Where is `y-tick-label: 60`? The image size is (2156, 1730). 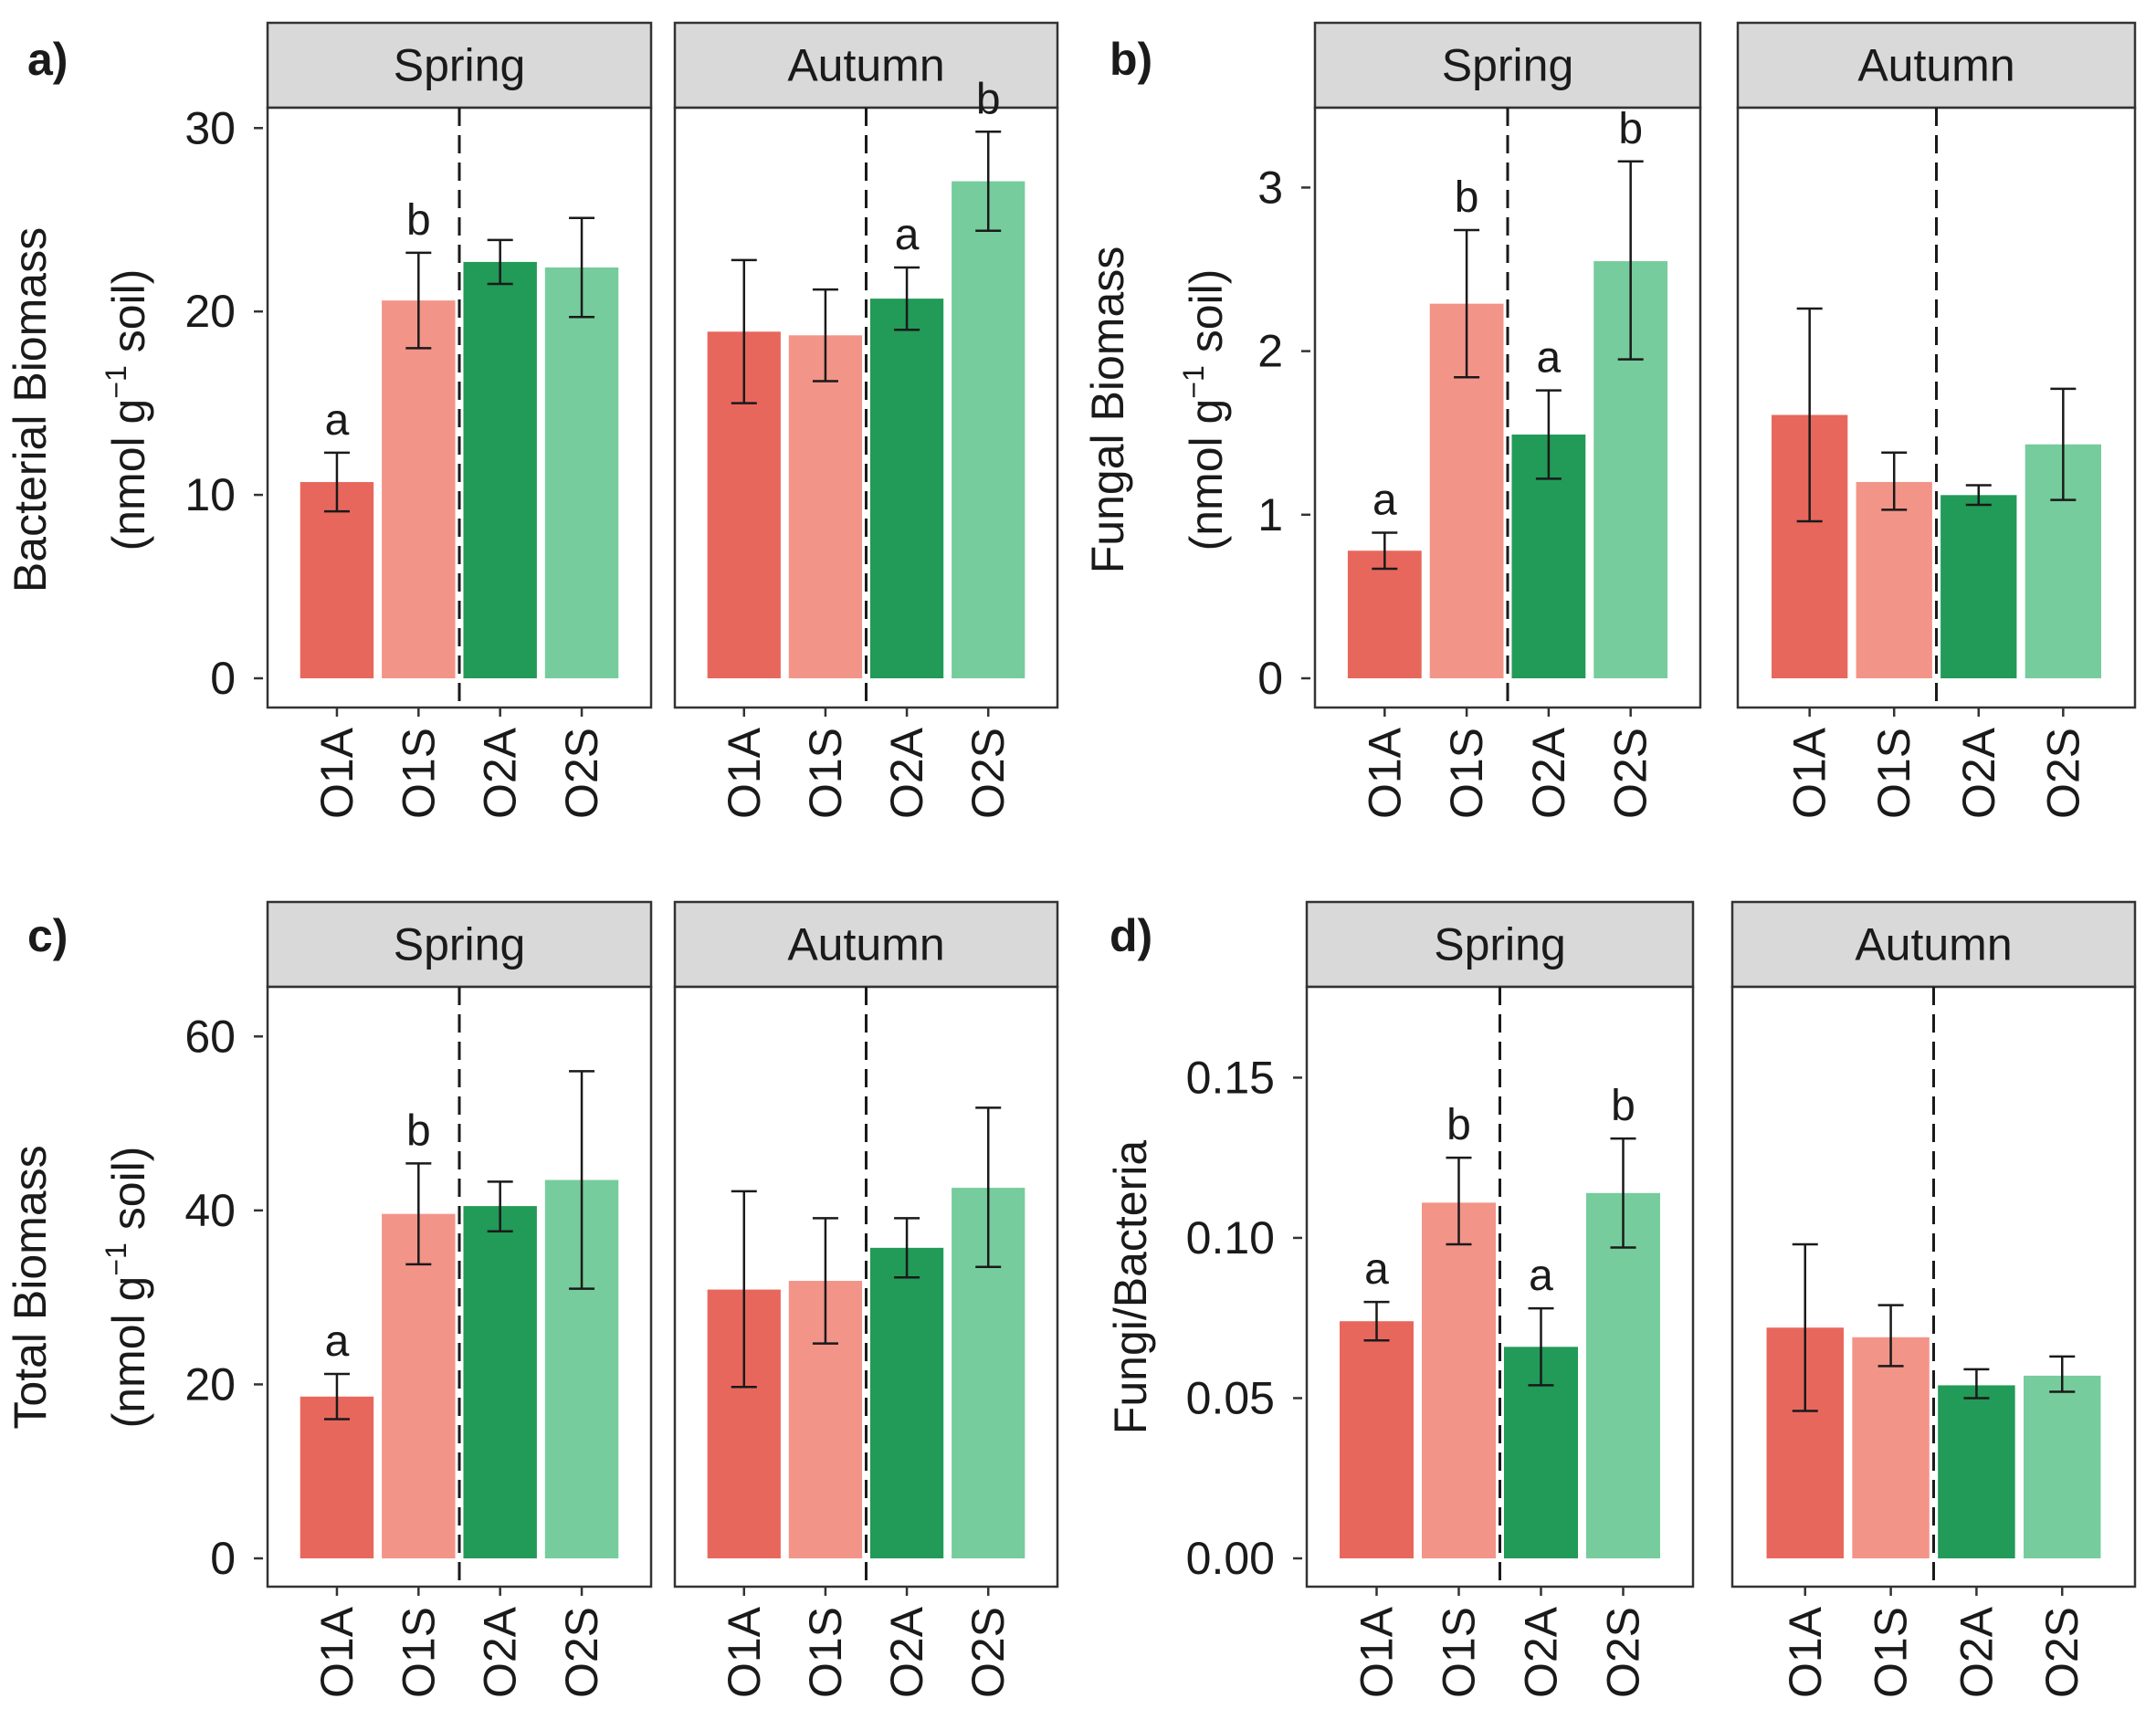 y-tick-label: 60 is located at coordinates (210, 1037).